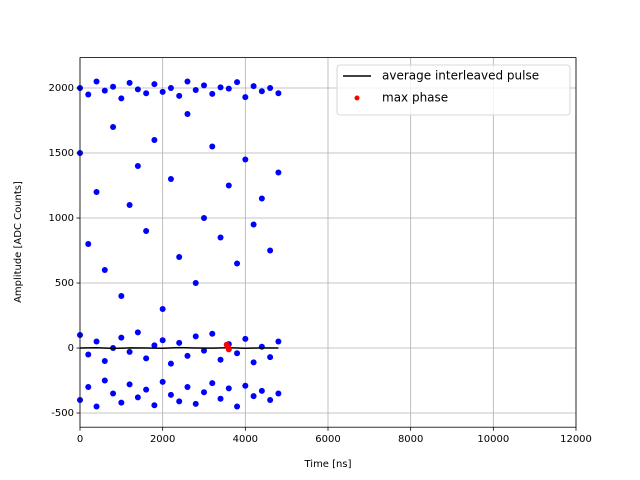 Image resolution: width=640 pixels, height=480 pixels. What do you see at coordinates (162, 439) in the screenshot?
I see `x-tick-label: 2000` at bounding box center [162, 439].